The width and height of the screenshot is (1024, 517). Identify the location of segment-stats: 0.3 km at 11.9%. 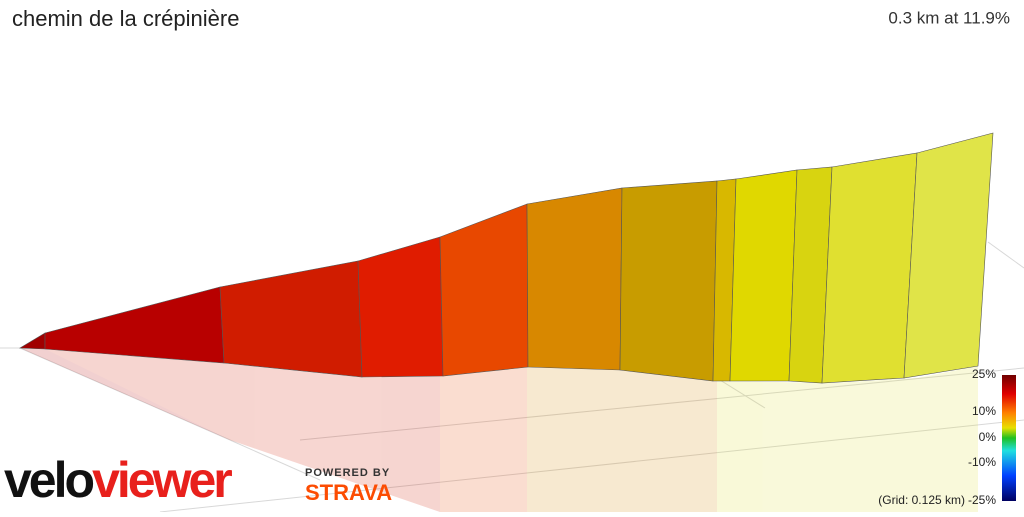
(949, 17).